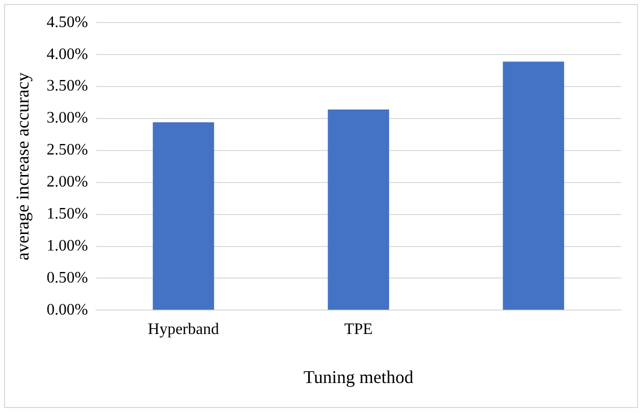 This screenshot has height=413, width=644. Describe the element at coordinates (183, 329) in the screenshot. I see `x-tick-label: Hyperband` at that location.